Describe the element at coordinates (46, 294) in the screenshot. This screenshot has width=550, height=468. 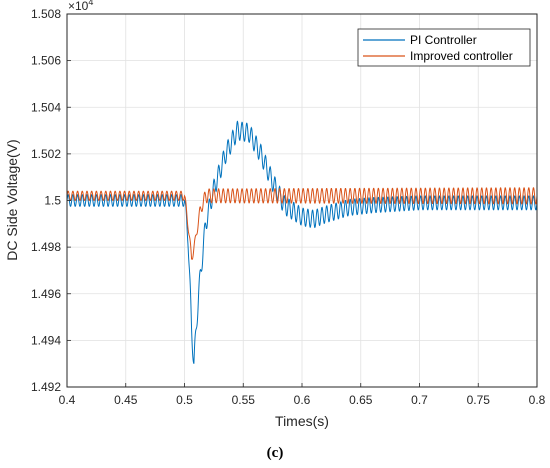
I see `y-tick-label: 1.496` at that location.